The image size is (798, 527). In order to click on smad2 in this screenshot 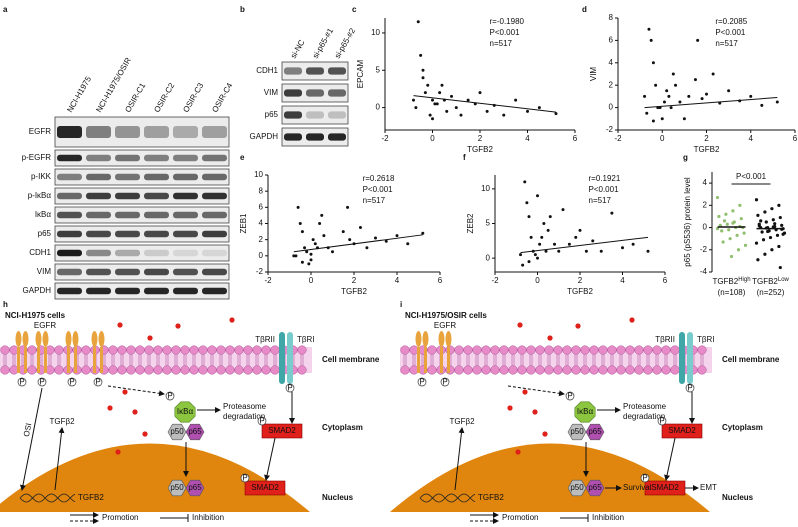, I will do `click(682, 431)`.